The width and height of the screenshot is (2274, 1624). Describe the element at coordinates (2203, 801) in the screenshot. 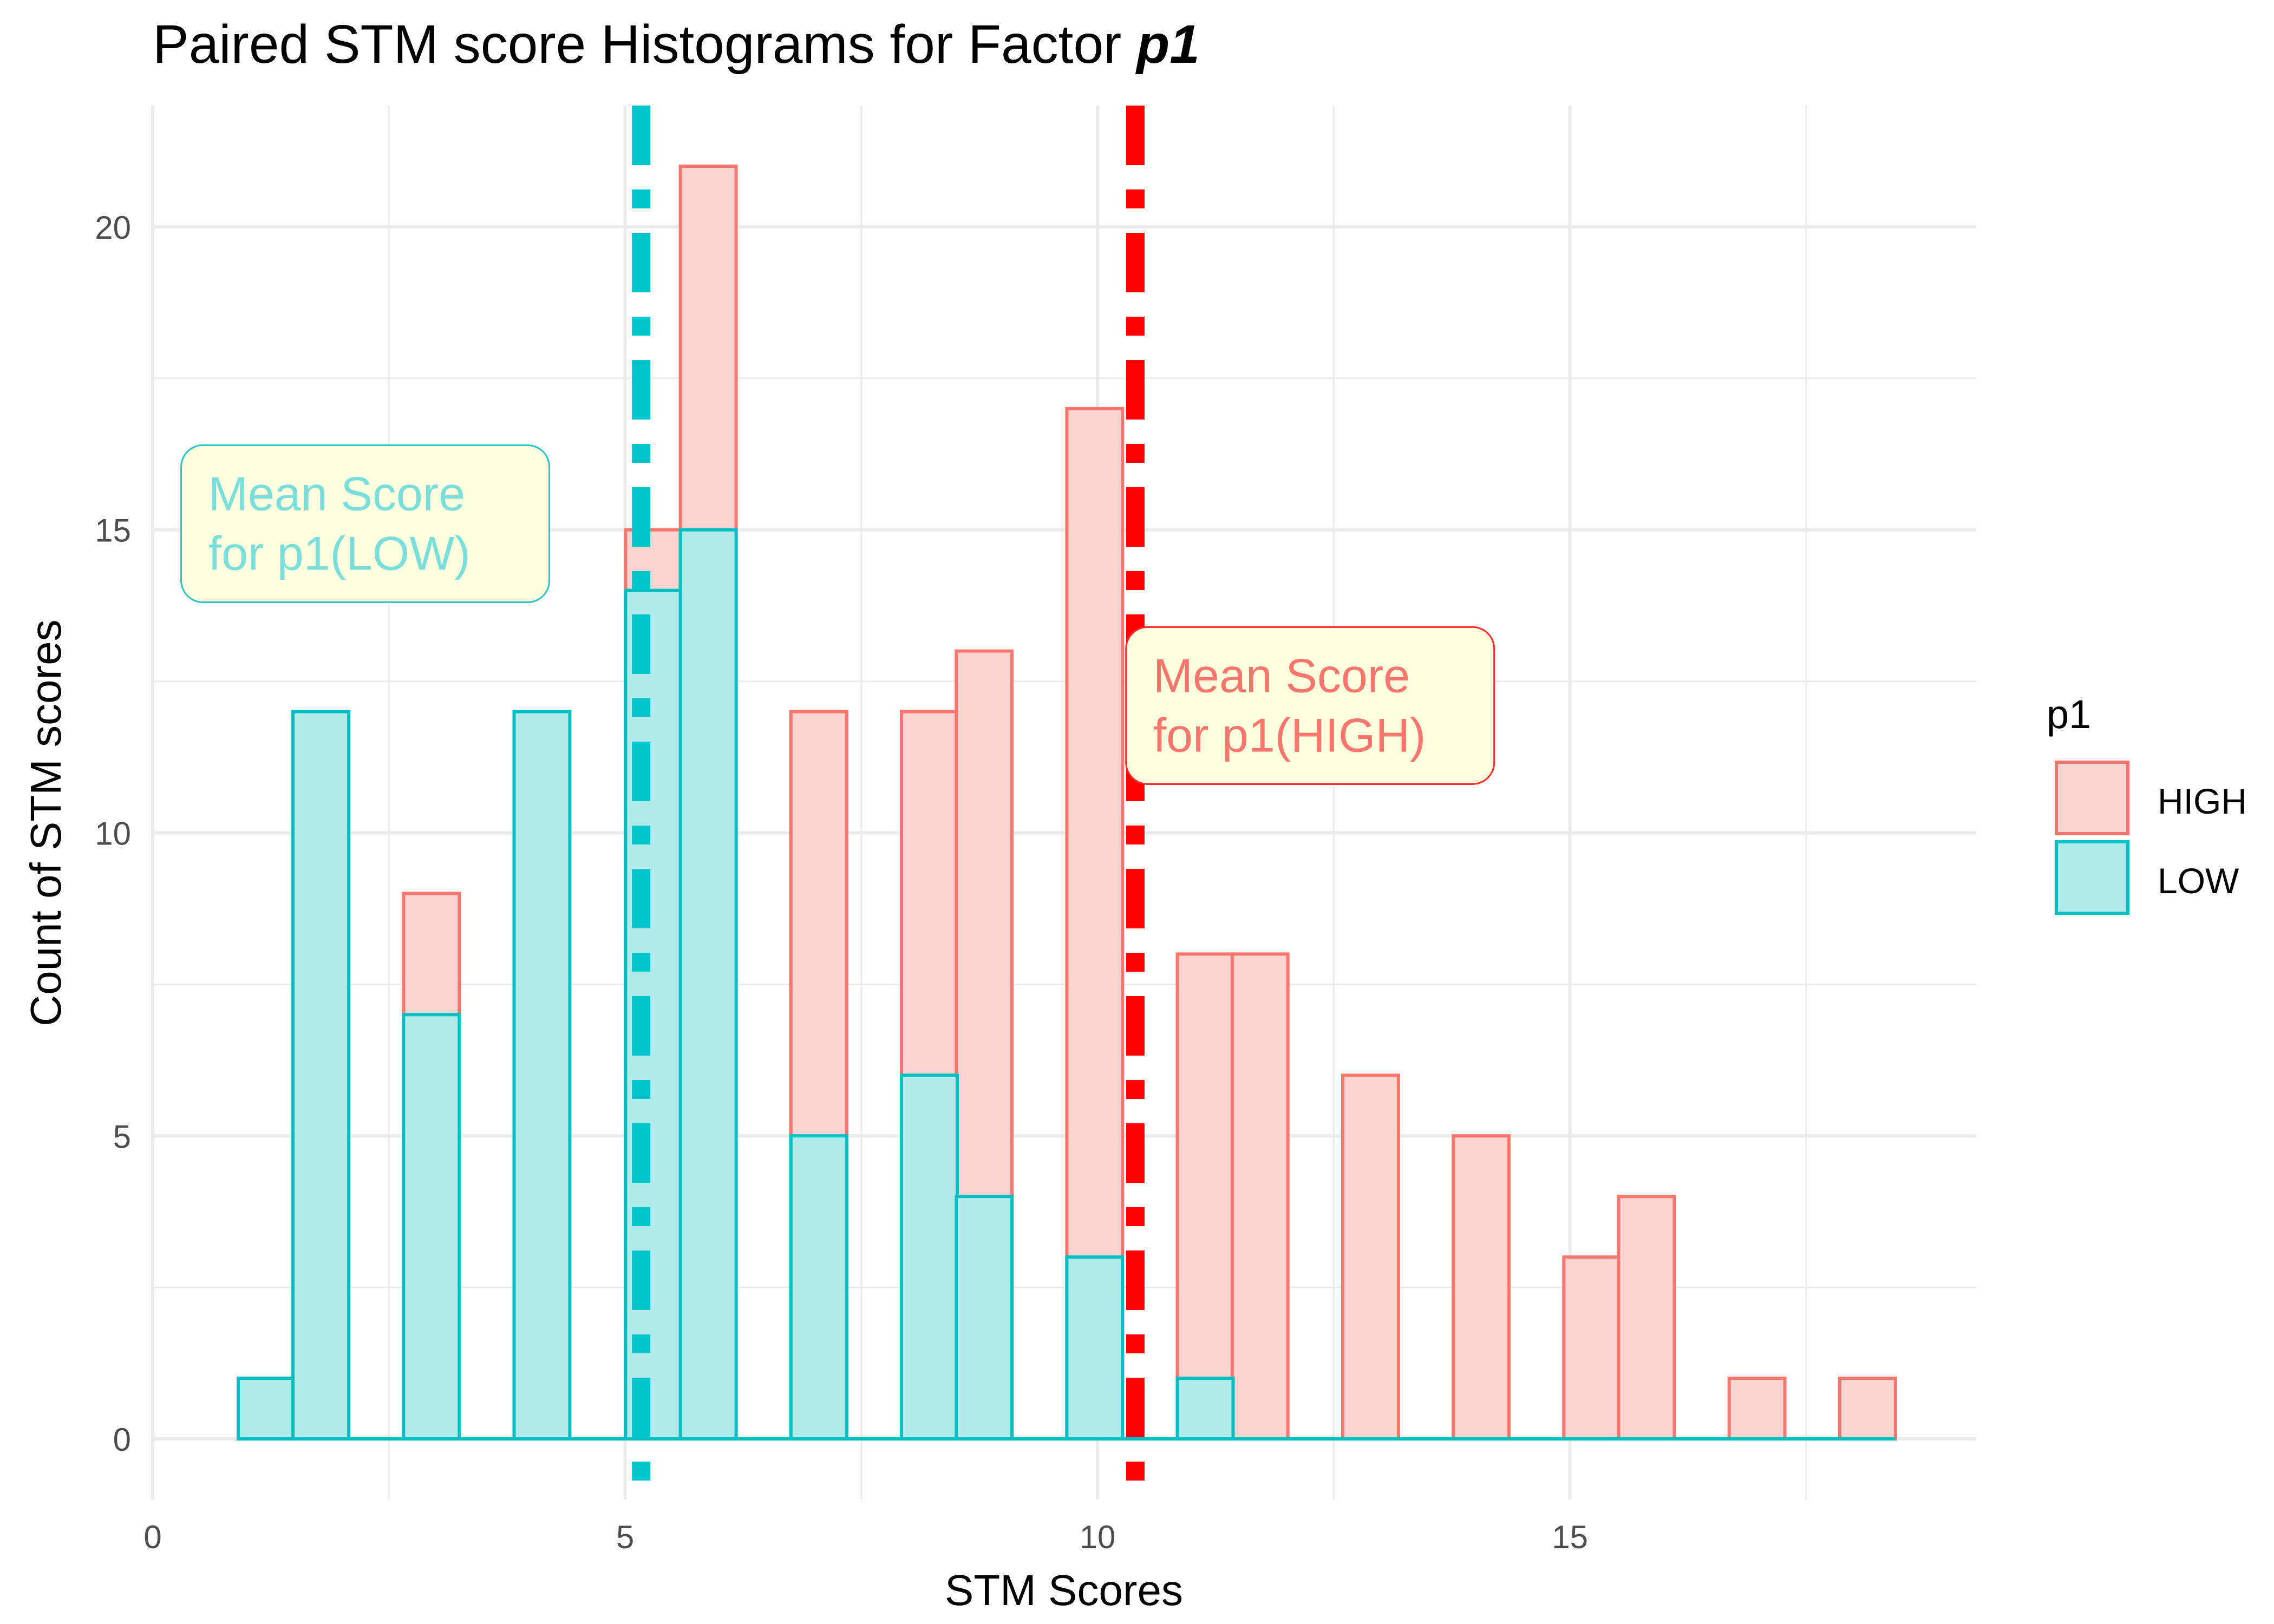

I see `legend-label-high: HIGH` at that location.